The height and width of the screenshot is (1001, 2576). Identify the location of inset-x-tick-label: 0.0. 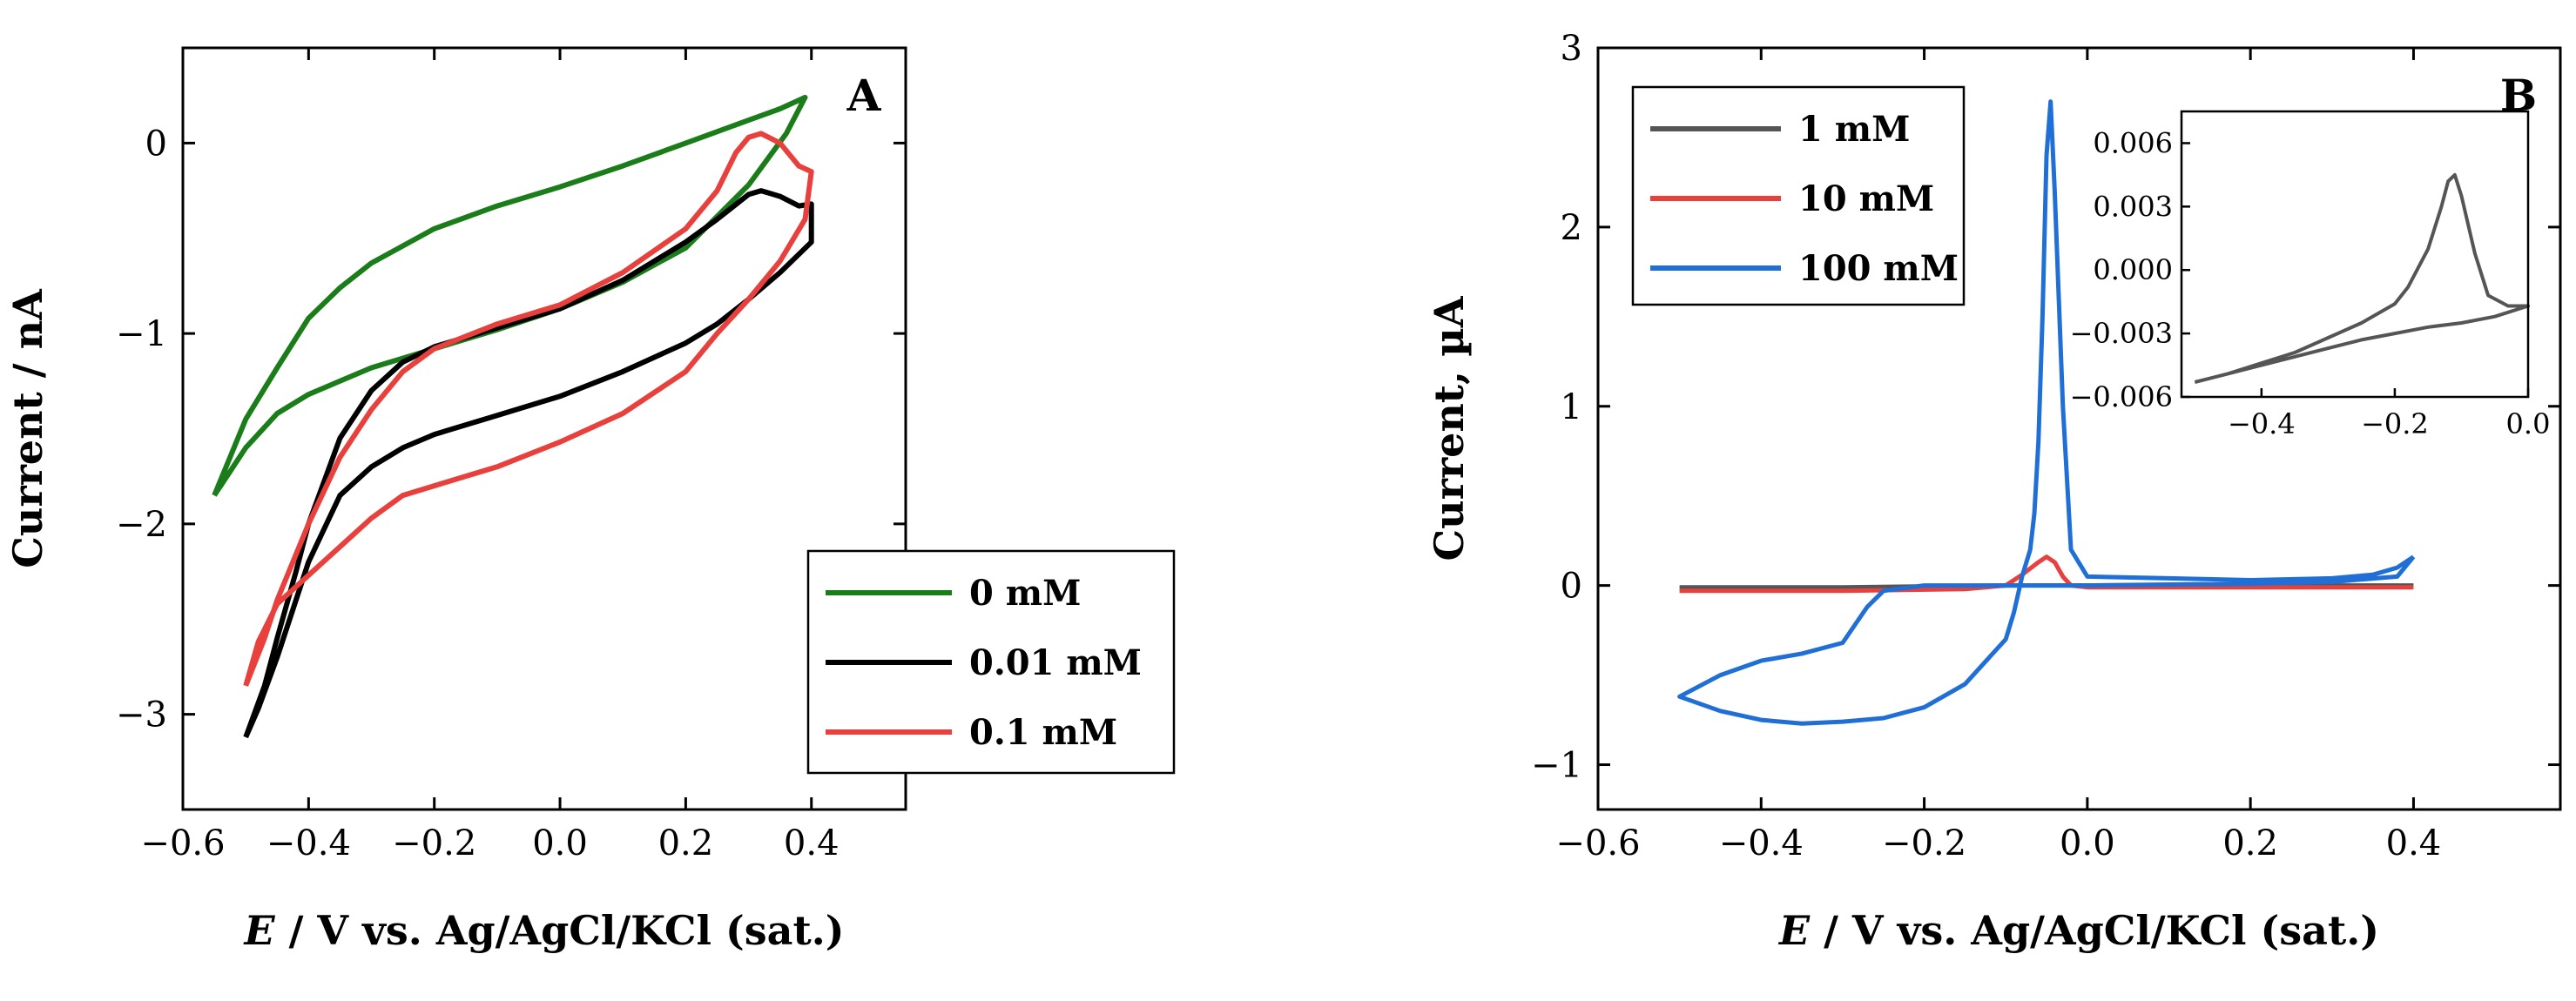
(2528, 423).